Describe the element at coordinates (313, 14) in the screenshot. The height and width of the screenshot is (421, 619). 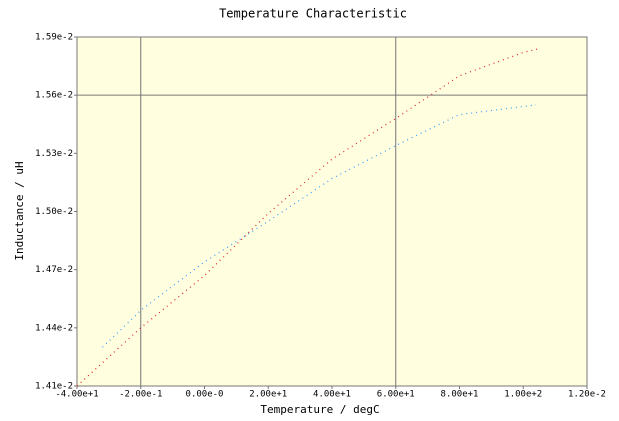
I see `chart-title: Temperature Characteristic` at that location.